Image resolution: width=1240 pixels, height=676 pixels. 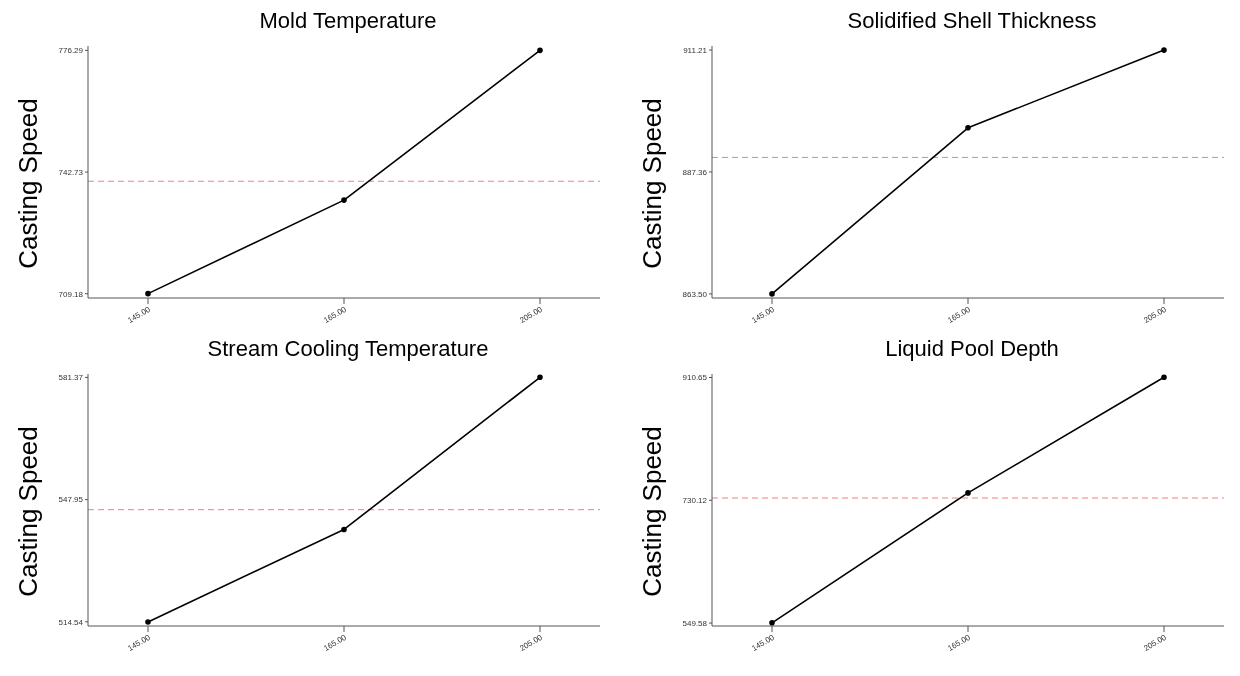 What do you see at coordinates (71, 294) in the screenshot?
I see `y-tick-label: 709.18` at bounding box center [71, 294].